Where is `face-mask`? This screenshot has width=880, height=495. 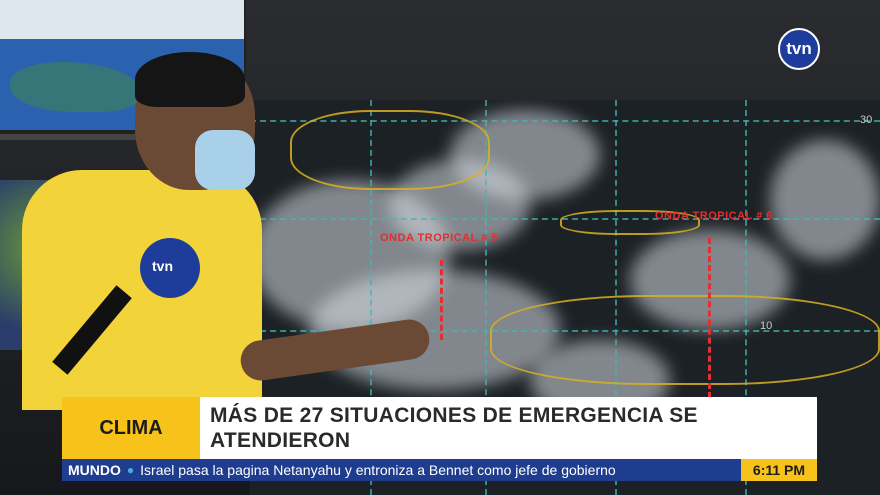
face-mask is located at coordinates (225, 160).